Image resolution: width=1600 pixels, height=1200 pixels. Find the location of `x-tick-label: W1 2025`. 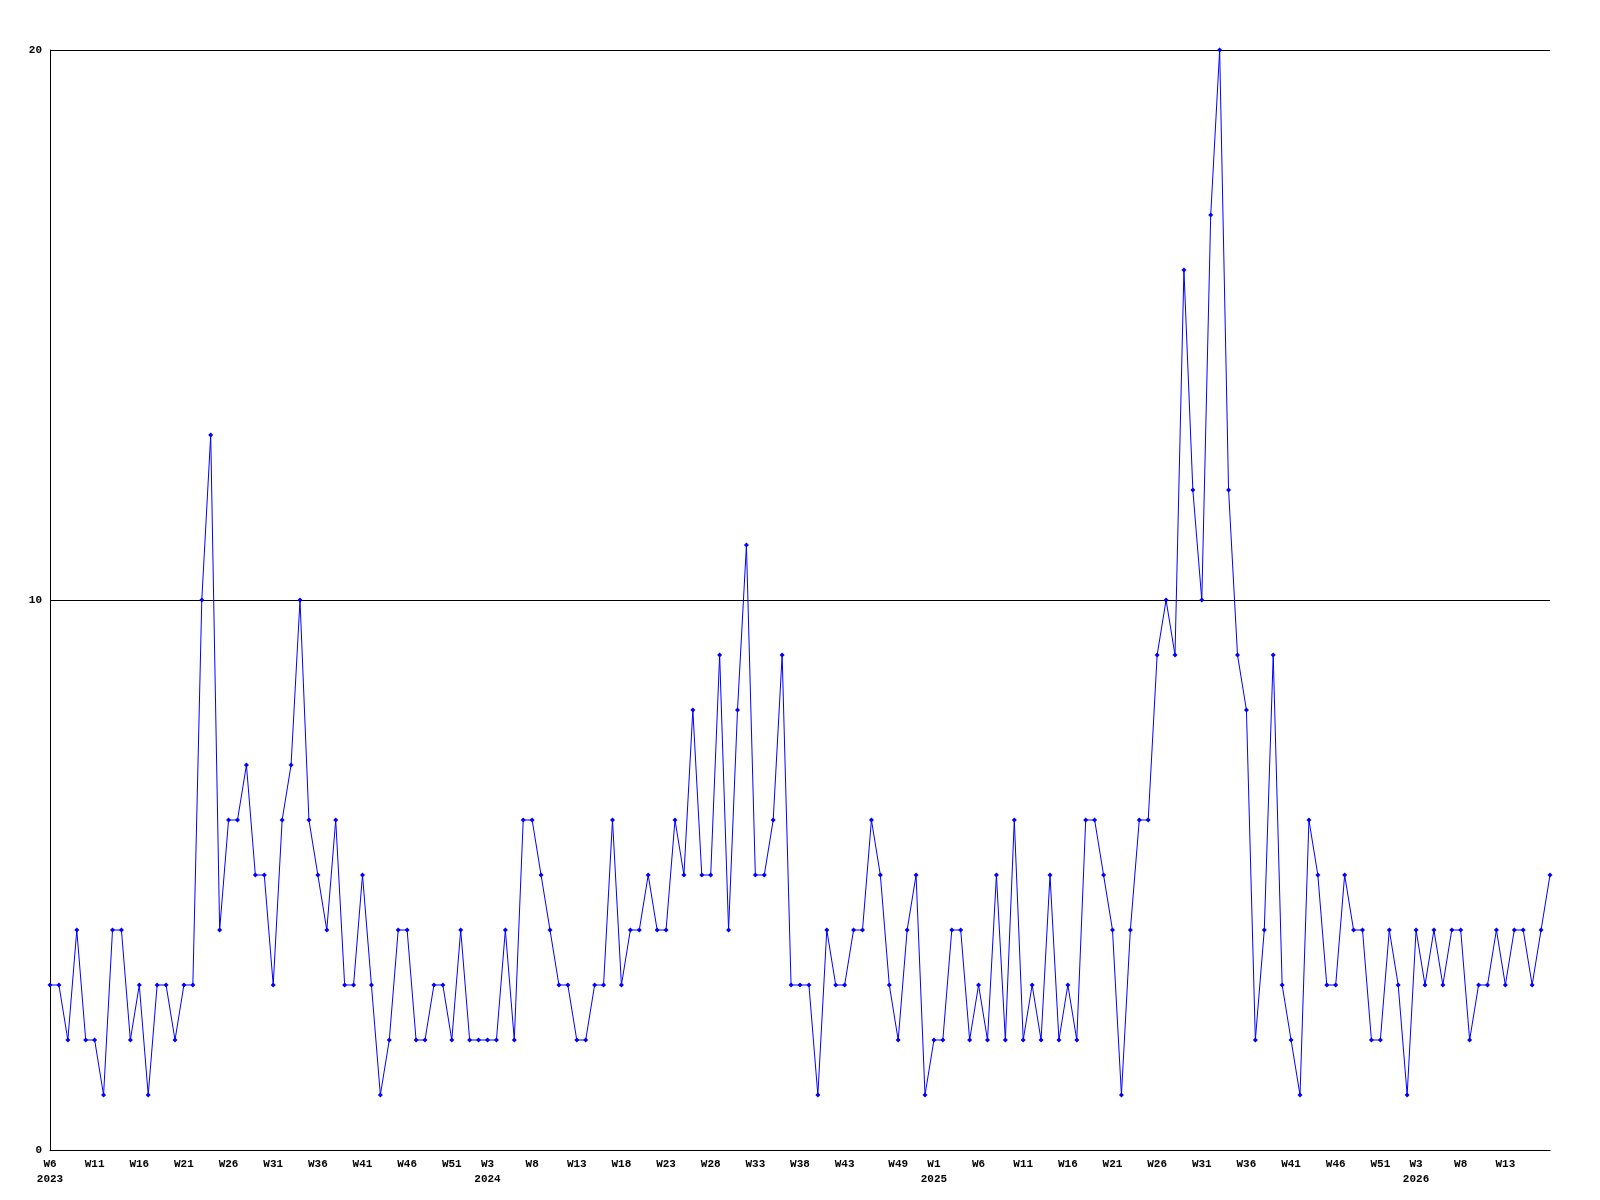

x-tick-label: W1 2025 is located at coordinates (934, 1171).